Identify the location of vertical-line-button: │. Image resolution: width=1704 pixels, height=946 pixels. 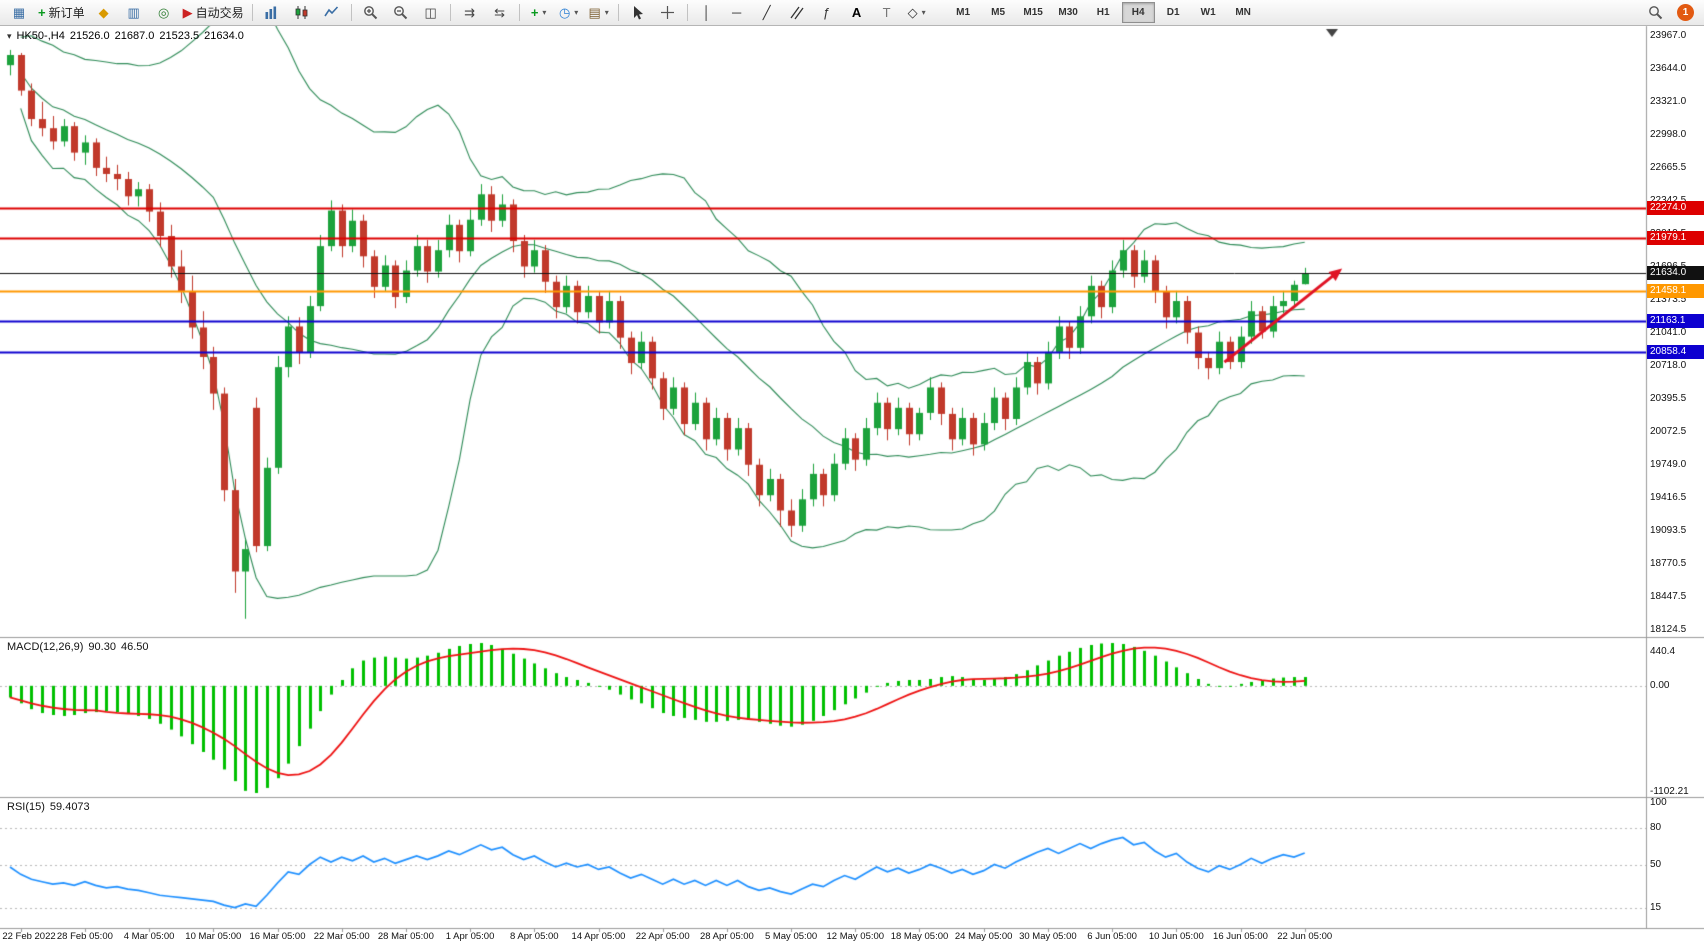
(707, 13).